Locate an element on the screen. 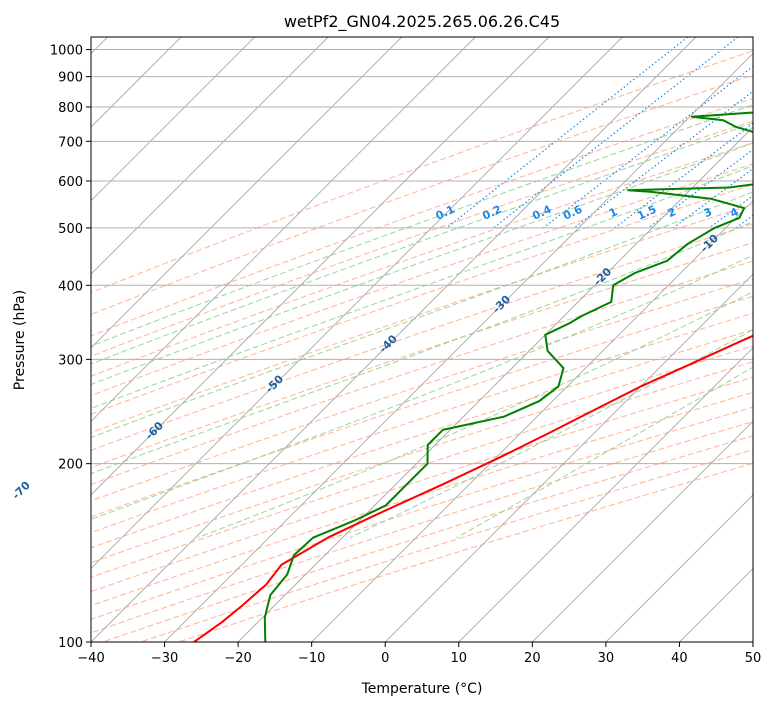  y-tick-label: 200 is located at coordinates (70, 465).